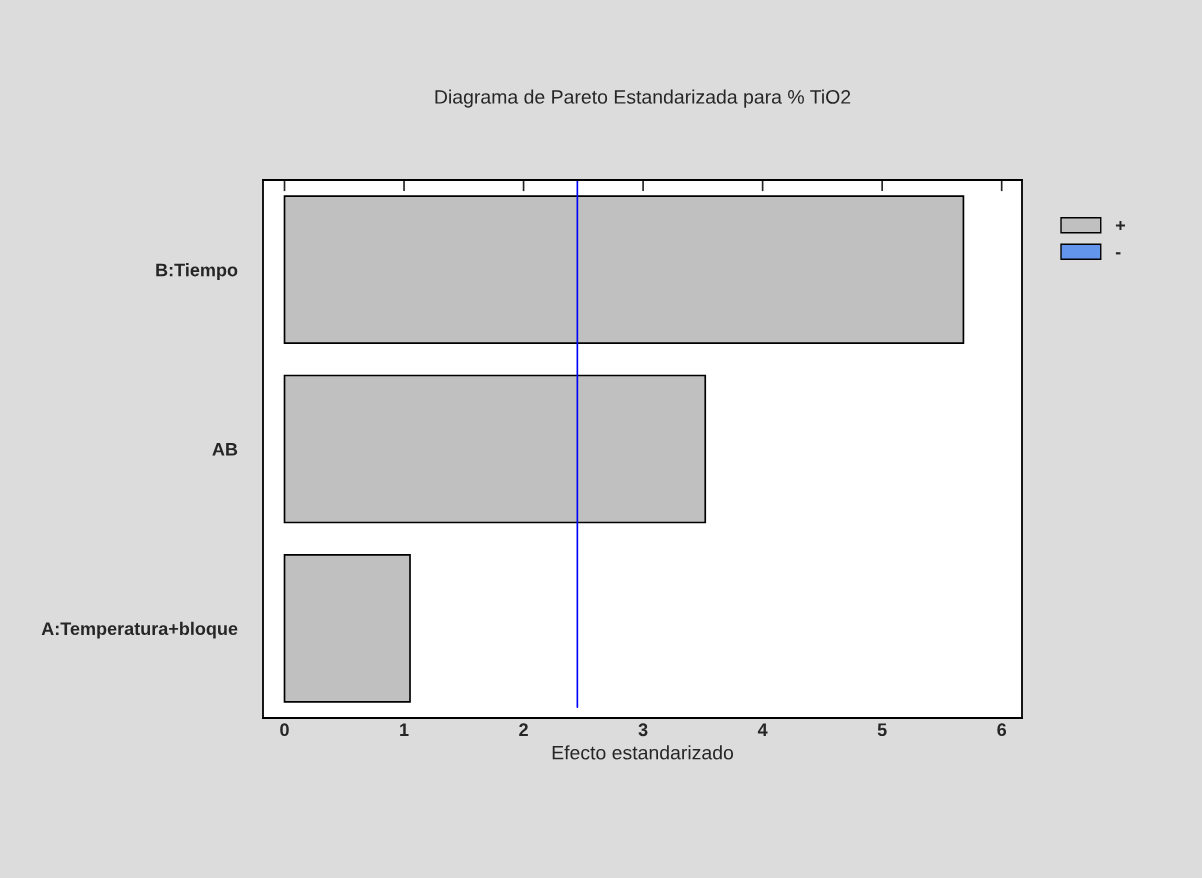  Describe the element at coordinates (1118, 253) in the screenshot. I see `legend-label: -` at that location.